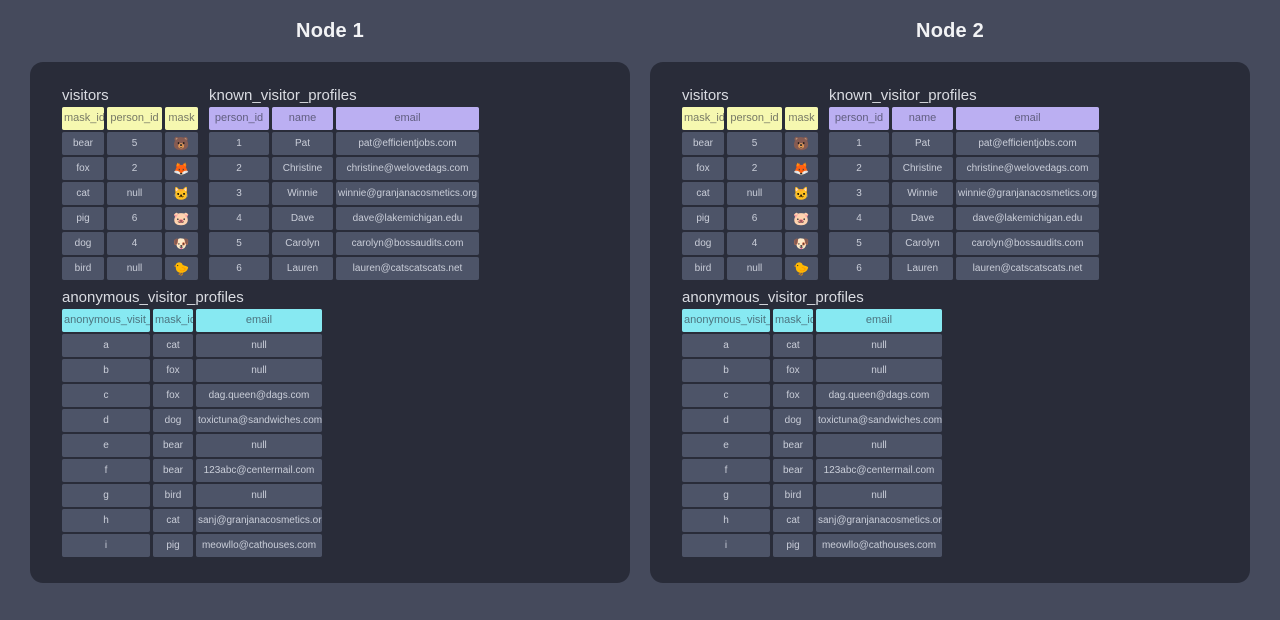 The width and height of the screenshot is (1280, 620). I want to click on table-cell: 1, so click(859, 143).